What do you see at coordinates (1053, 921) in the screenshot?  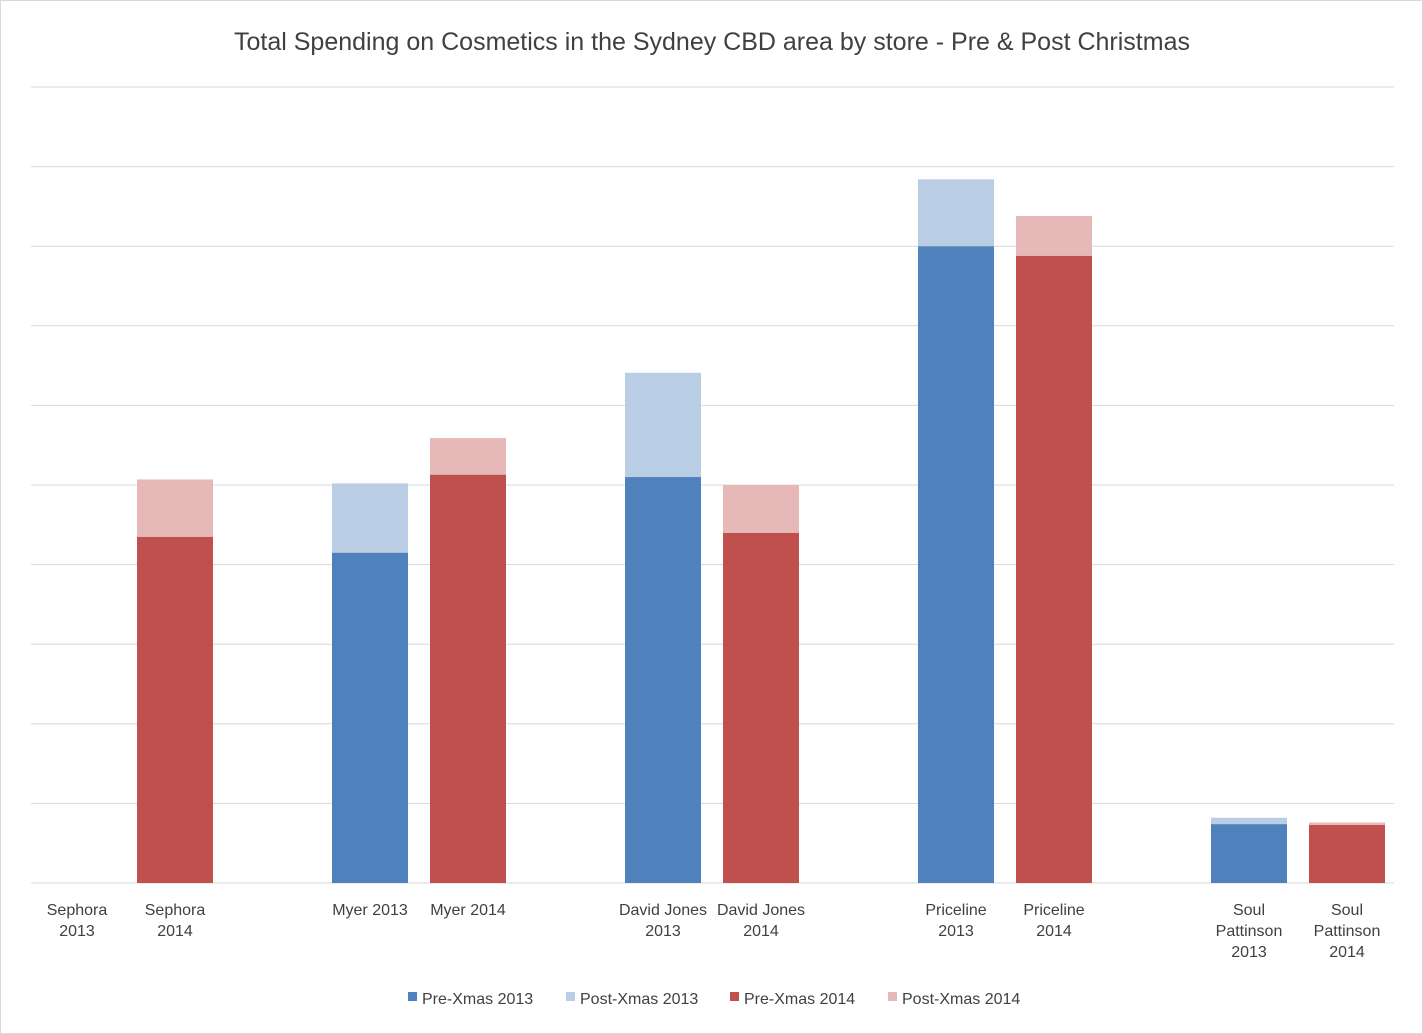 I see `x-tick-label: Priceline 2014` at bounding box center [1053, 921].